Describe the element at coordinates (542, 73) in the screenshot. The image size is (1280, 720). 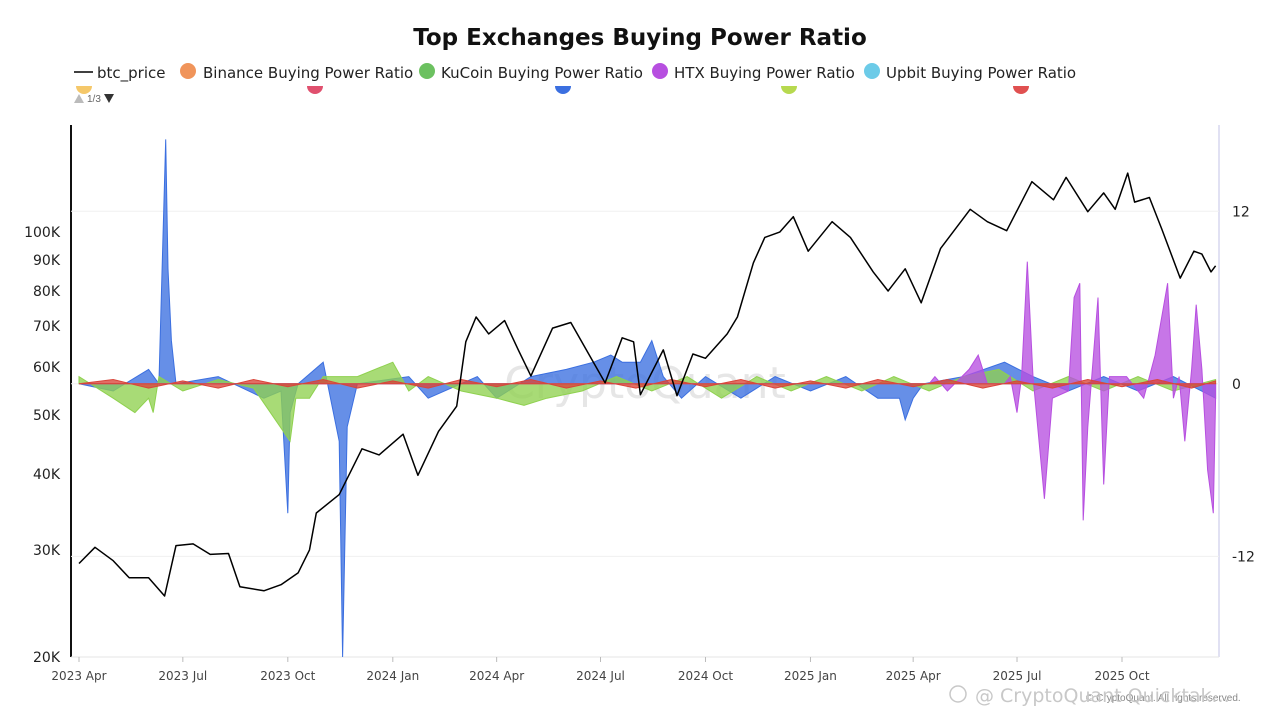
I see `legend-label-kucoin: KuCoin Buying Power Ratio` at that location.